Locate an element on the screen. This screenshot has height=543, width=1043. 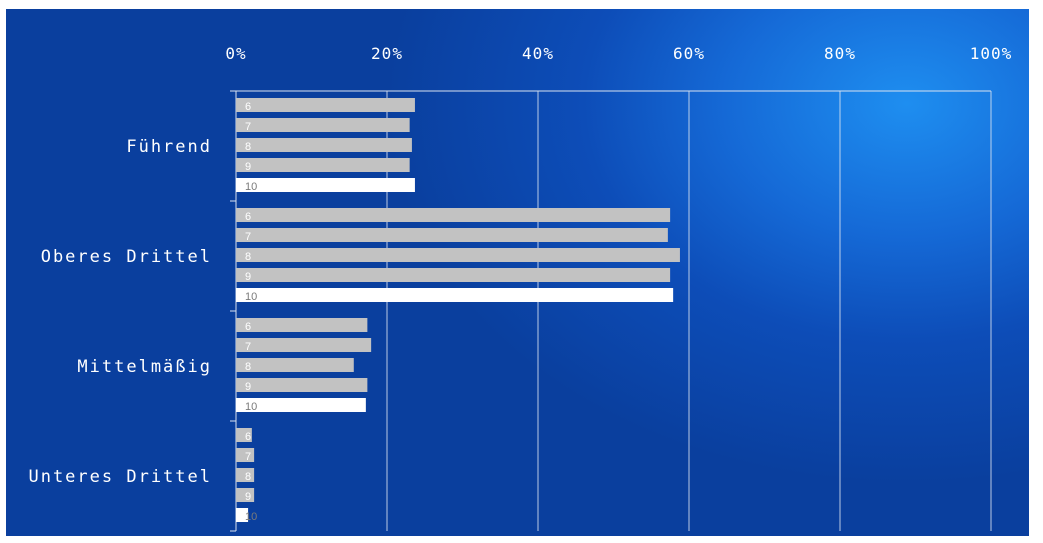
category-label: Mittelmäßig is located at coordinates (144, 367).